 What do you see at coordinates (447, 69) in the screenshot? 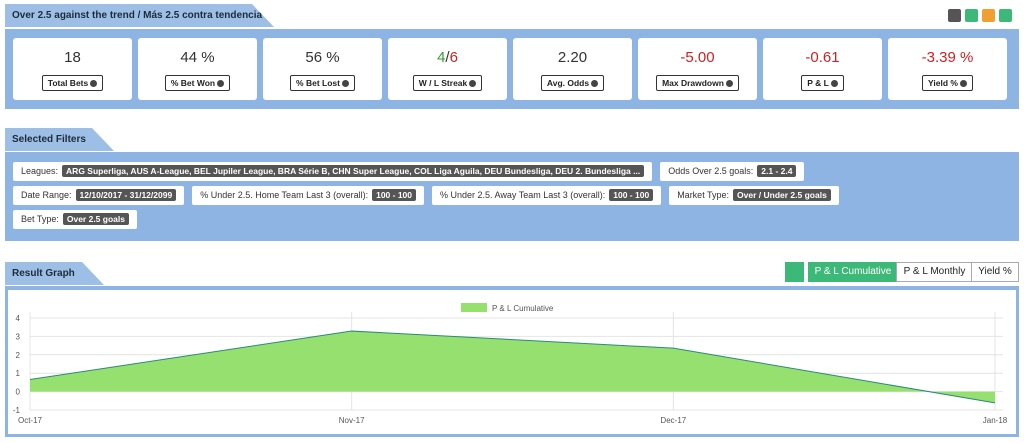
I see `stat-card: 4/6 W / L Streak` at bounding box center [447, 69].